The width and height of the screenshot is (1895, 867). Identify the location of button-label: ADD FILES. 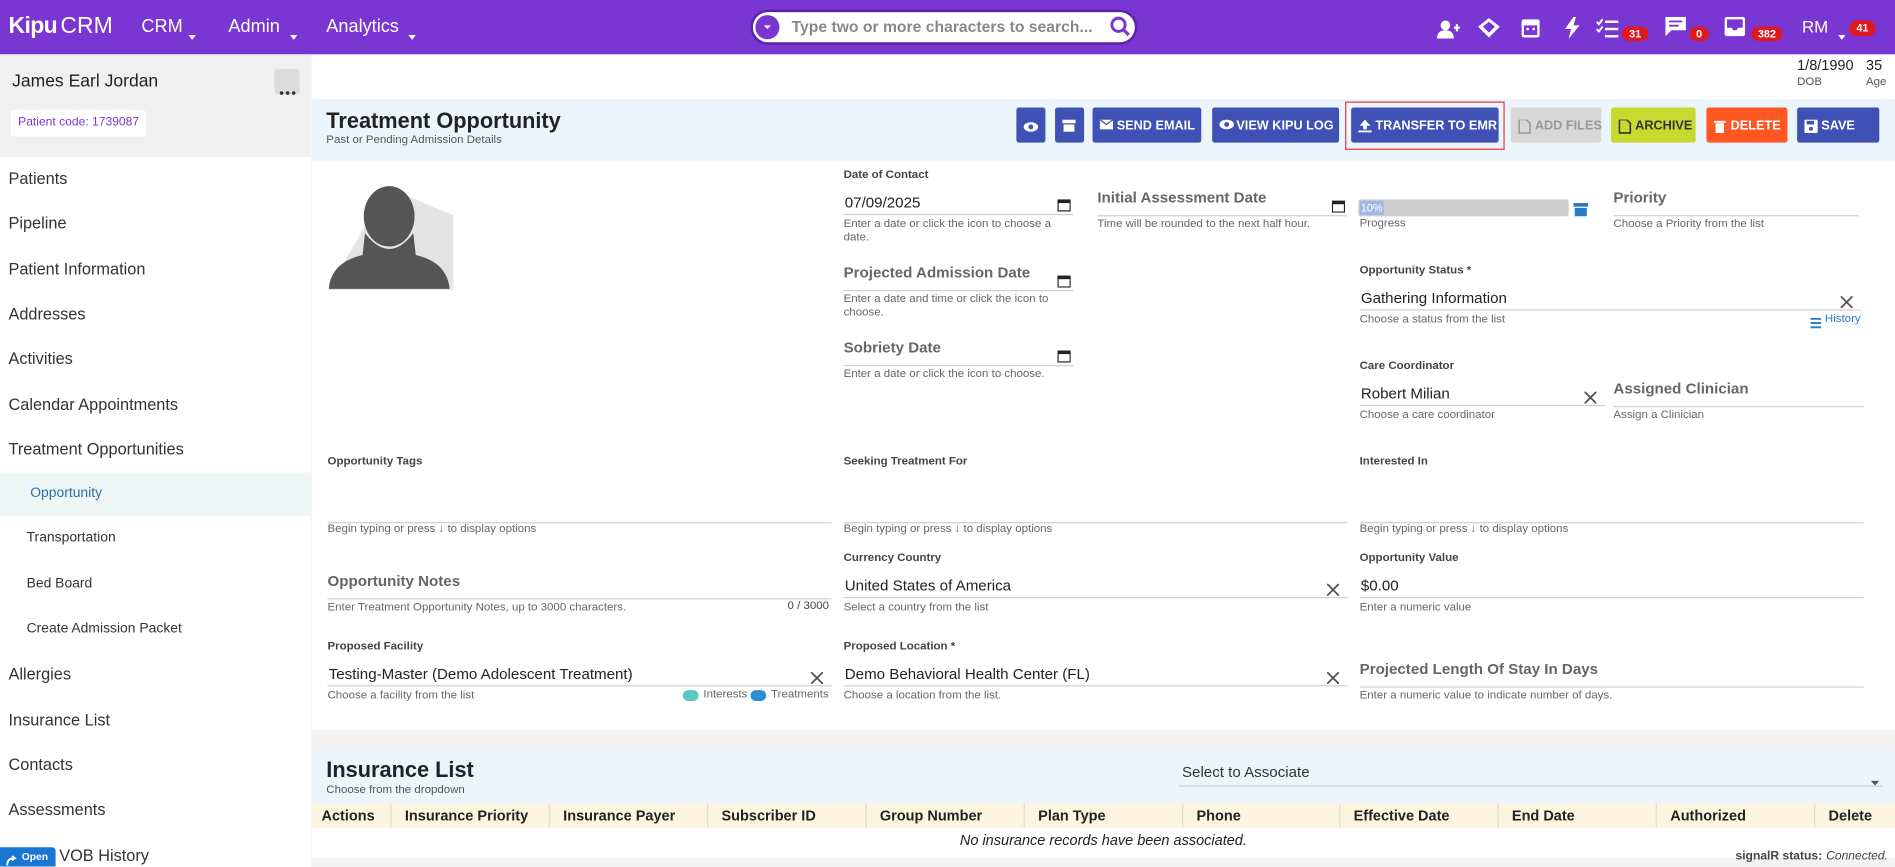
(1568, 125).